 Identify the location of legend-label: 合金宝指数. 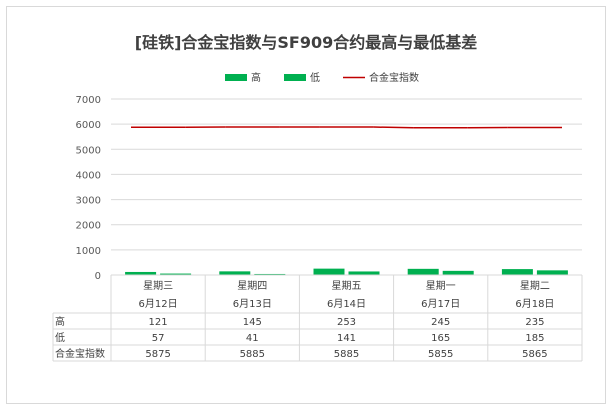
(394, 77).